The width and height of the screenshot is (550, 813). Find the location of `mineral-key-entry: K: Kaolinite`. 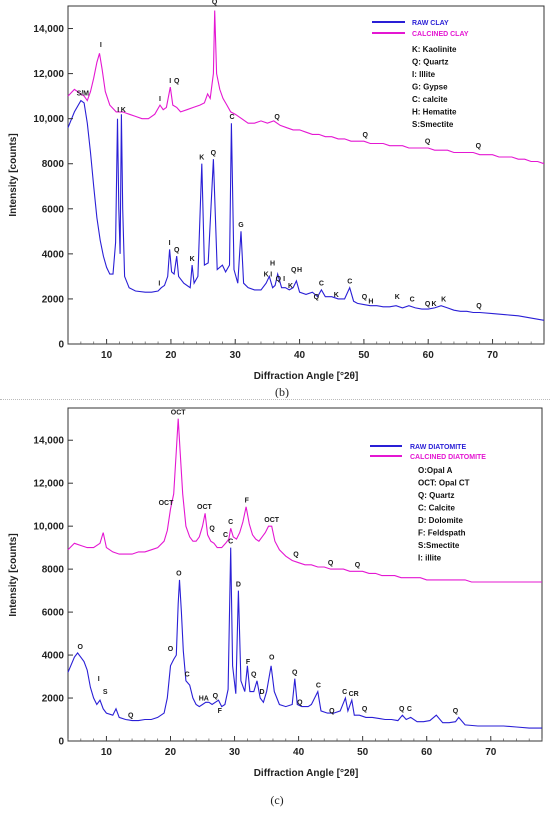

mineral-key-entry: K: Kaolinite is located at coordinates (434, 49).